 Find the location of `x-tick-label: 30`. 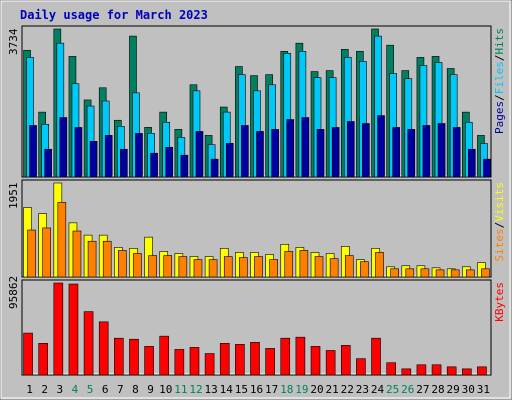

x-tick-label: 30 is located at coordinates (468, 389).